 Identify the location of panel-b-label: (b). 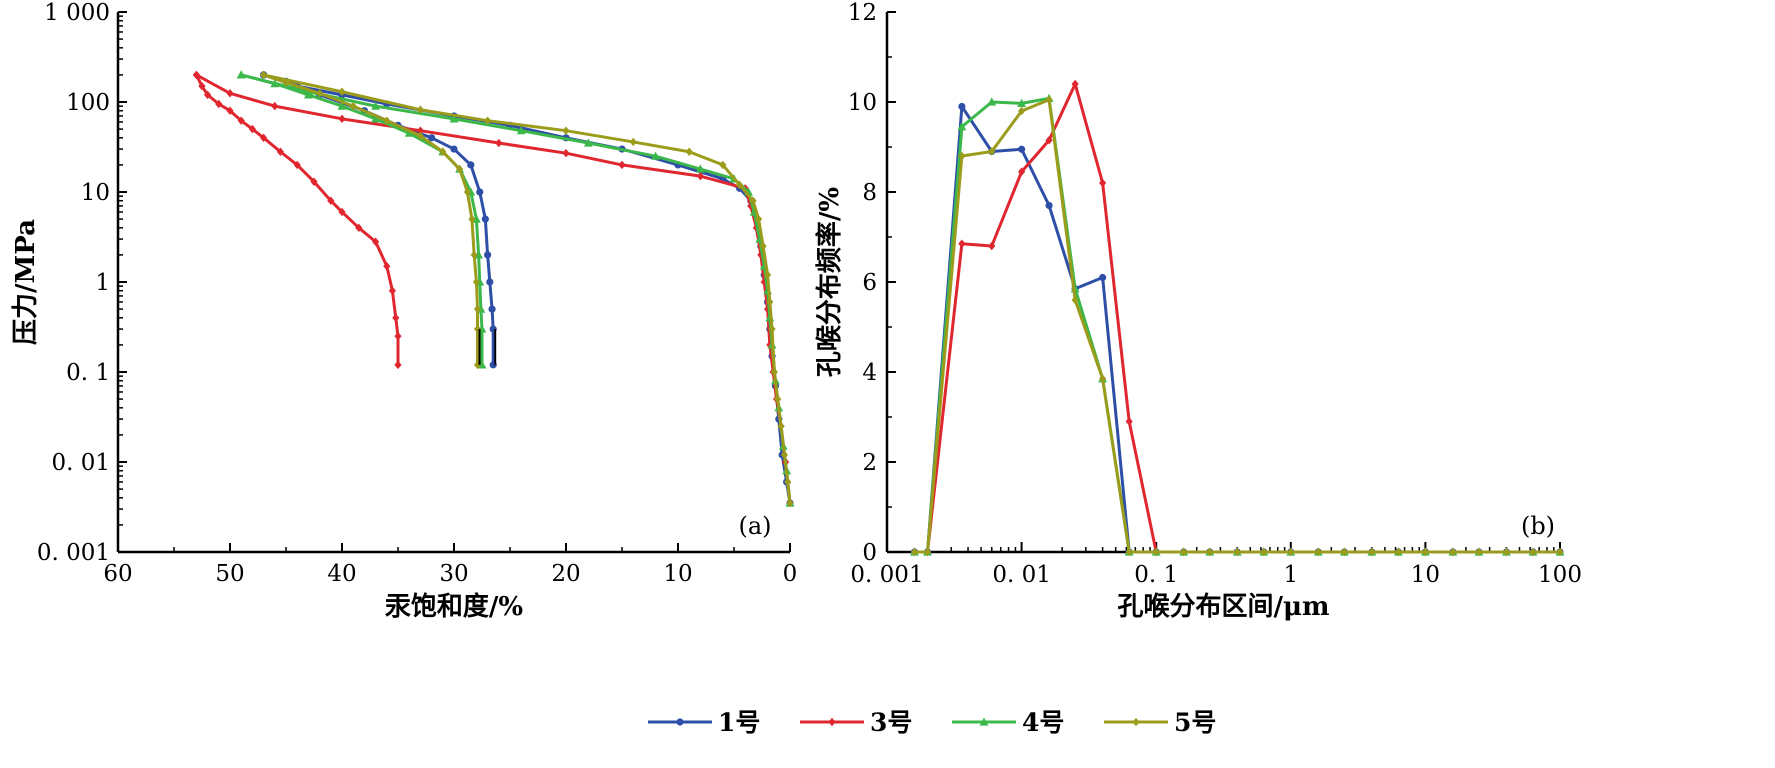
(1538, 526).